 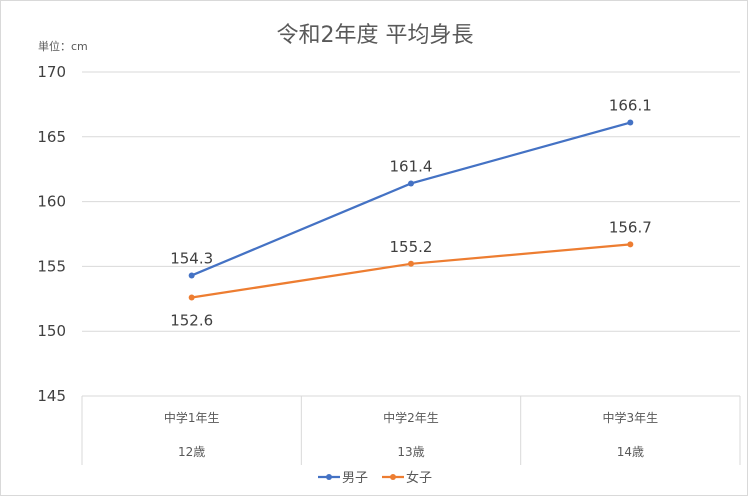 I want to click on legend-label: 男子, so click(x=355, y=478).